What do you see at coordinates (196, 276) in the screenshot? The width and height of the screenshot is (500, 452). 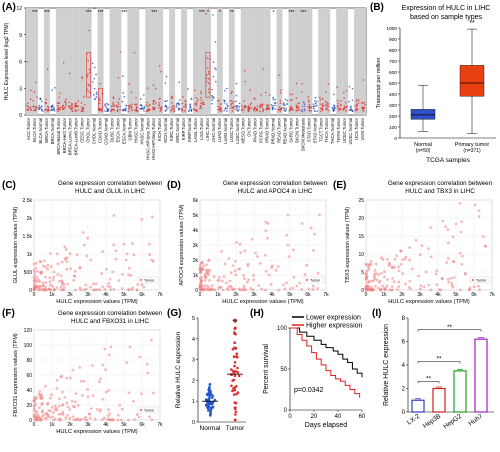 I see `panel-d-ytick-label: 1k` at bounding box center [196, 276].